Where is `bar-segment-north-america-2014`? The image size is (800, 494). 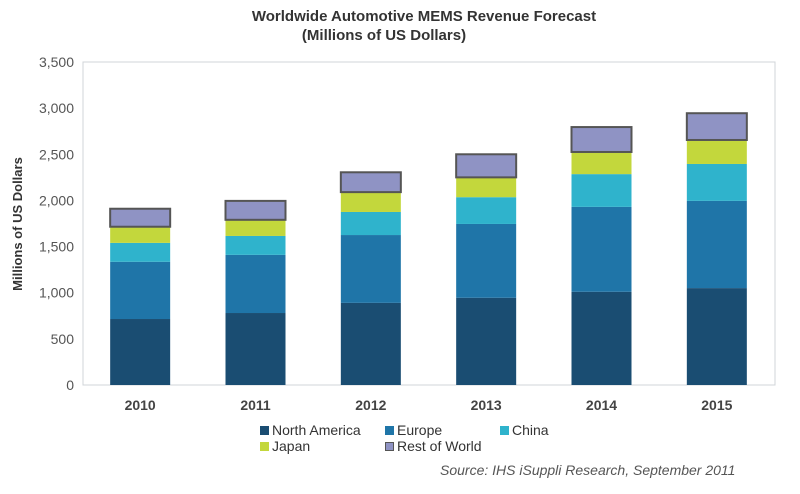
bar-segment-north-america-2014 is located at coordinates (601, 338).